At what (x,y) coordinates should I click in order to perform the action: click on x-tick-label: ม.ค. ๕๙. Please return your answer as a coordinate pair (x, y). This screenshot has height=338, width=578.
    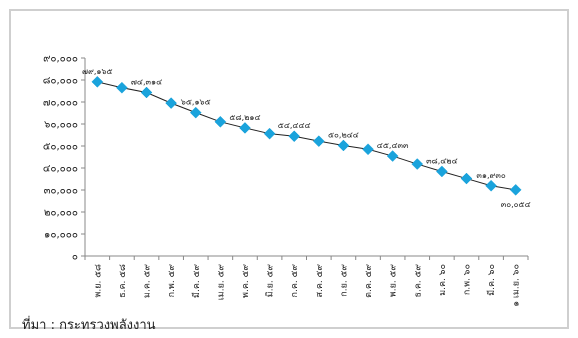
    Looking at the image, I should click on (148, 281).